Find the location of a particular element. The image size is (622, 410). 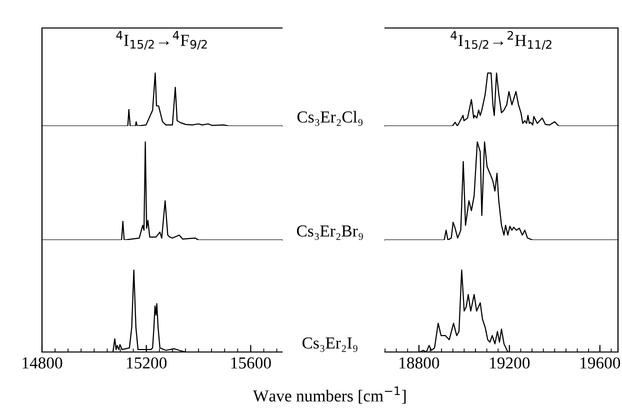

chart-title: $^{4}$I$_{15/2}$→$^{4}$F$_{9/2}$ is located at coordinates (161, 40).